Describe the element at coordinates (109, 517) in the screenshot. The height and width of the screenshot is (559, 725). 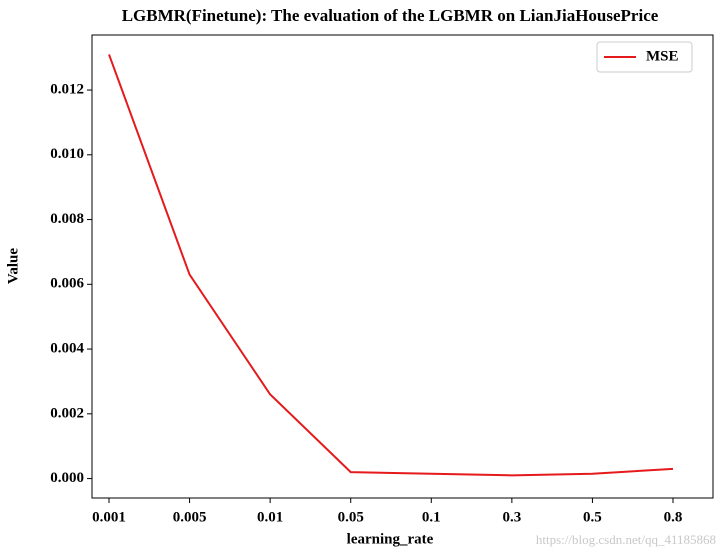
I see `x-tick-label: 0.001` at that location.